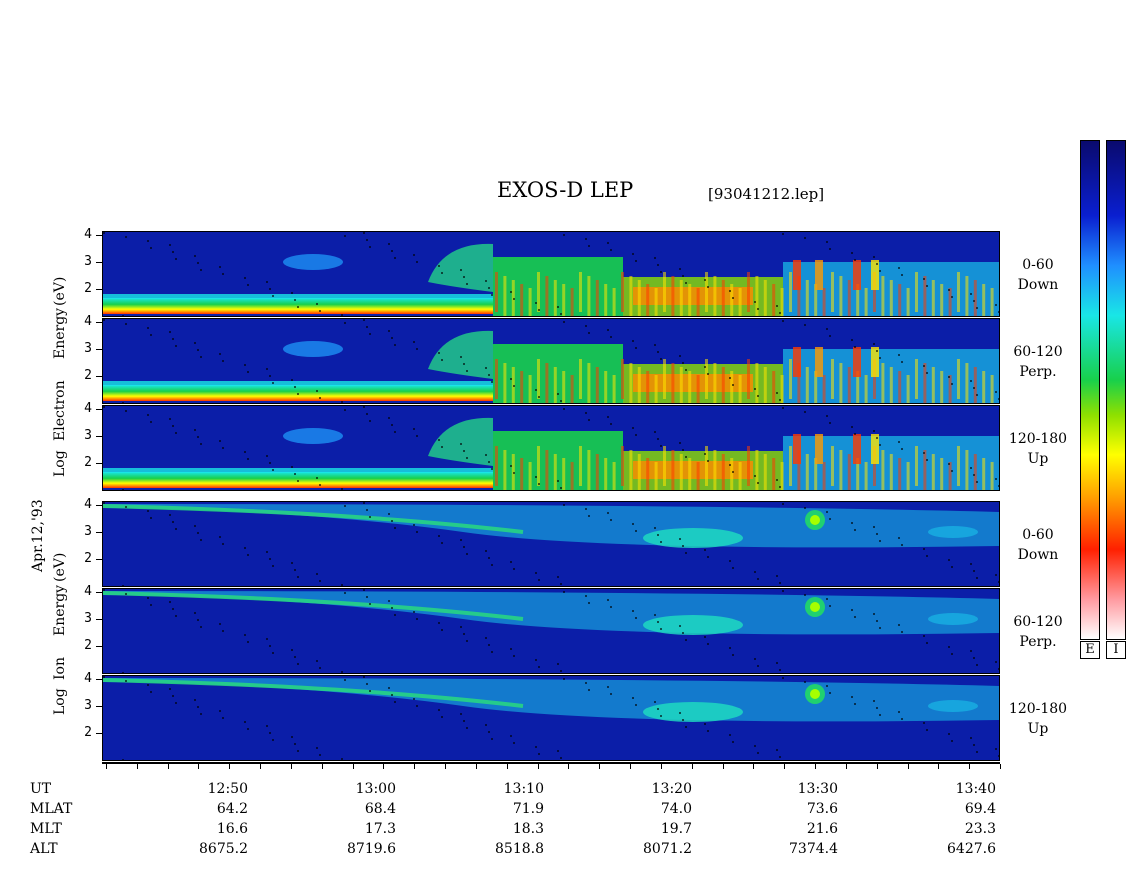 The image size is (1130, 875). Describe the element at coordinates (60, 668) in the screenshot. I see `ion-axis-ion: Ion` at that location.